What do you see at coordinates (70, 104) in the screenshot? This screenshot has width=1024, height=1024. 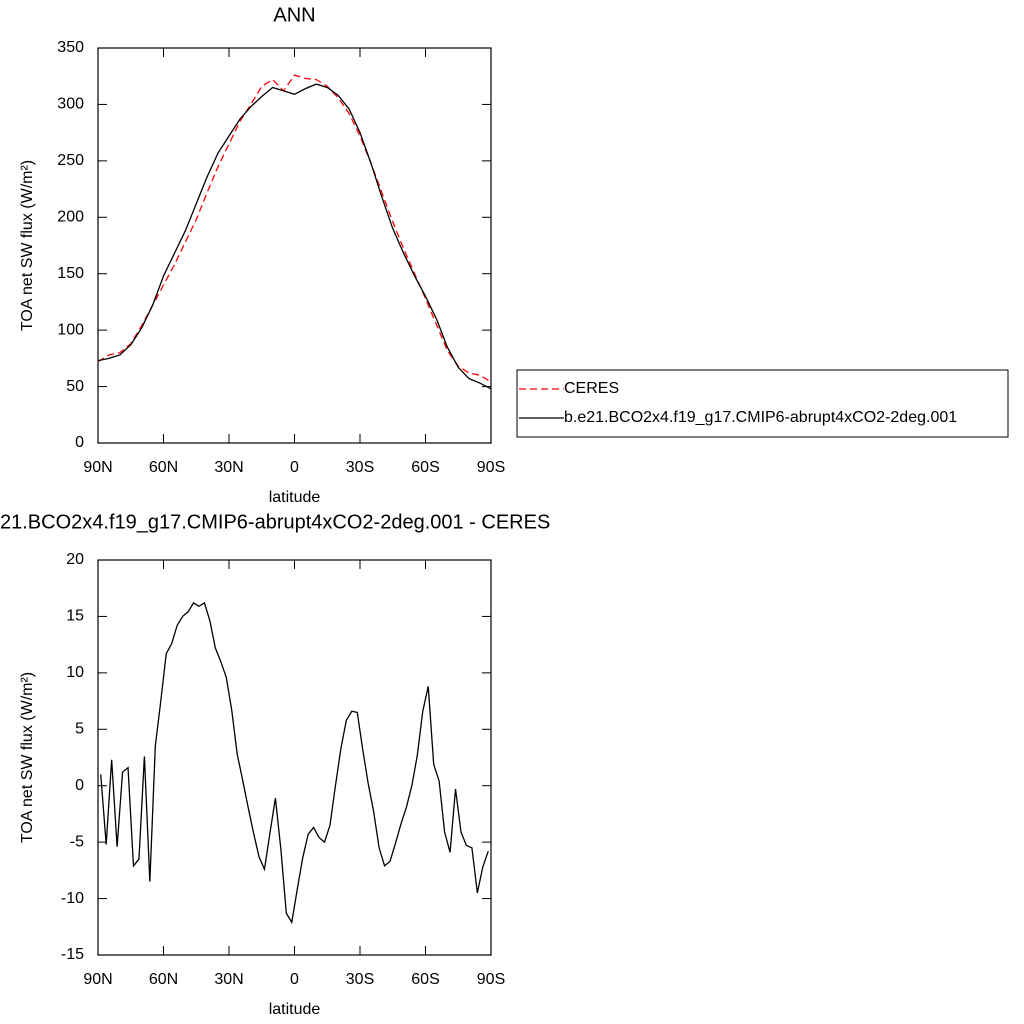 I see `y-tick-label: 300` at bounding box center [70, 104].